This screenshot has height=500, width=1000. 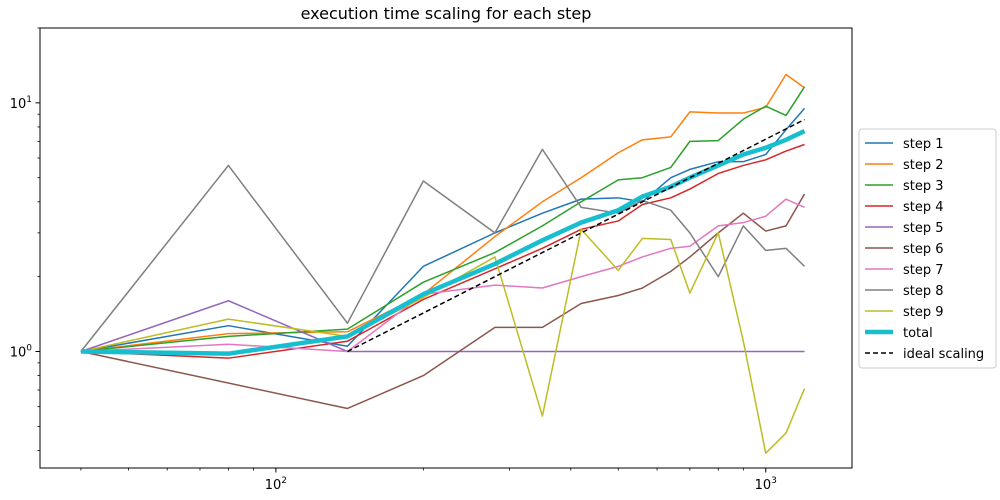 What do you see at coordinates (21, 103) in the screenshot?
I see `y-tick-label: 10¹` at bounding box center [21, 103].